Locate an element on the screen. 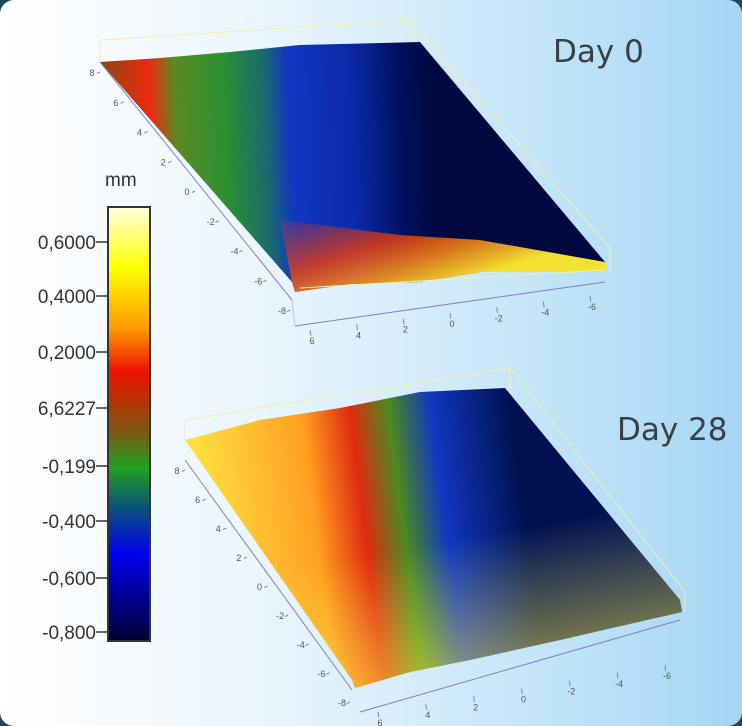 This screenshot has width=742, height=726. day28-x-tick-label: 4 is located at coordinates (427, 715).